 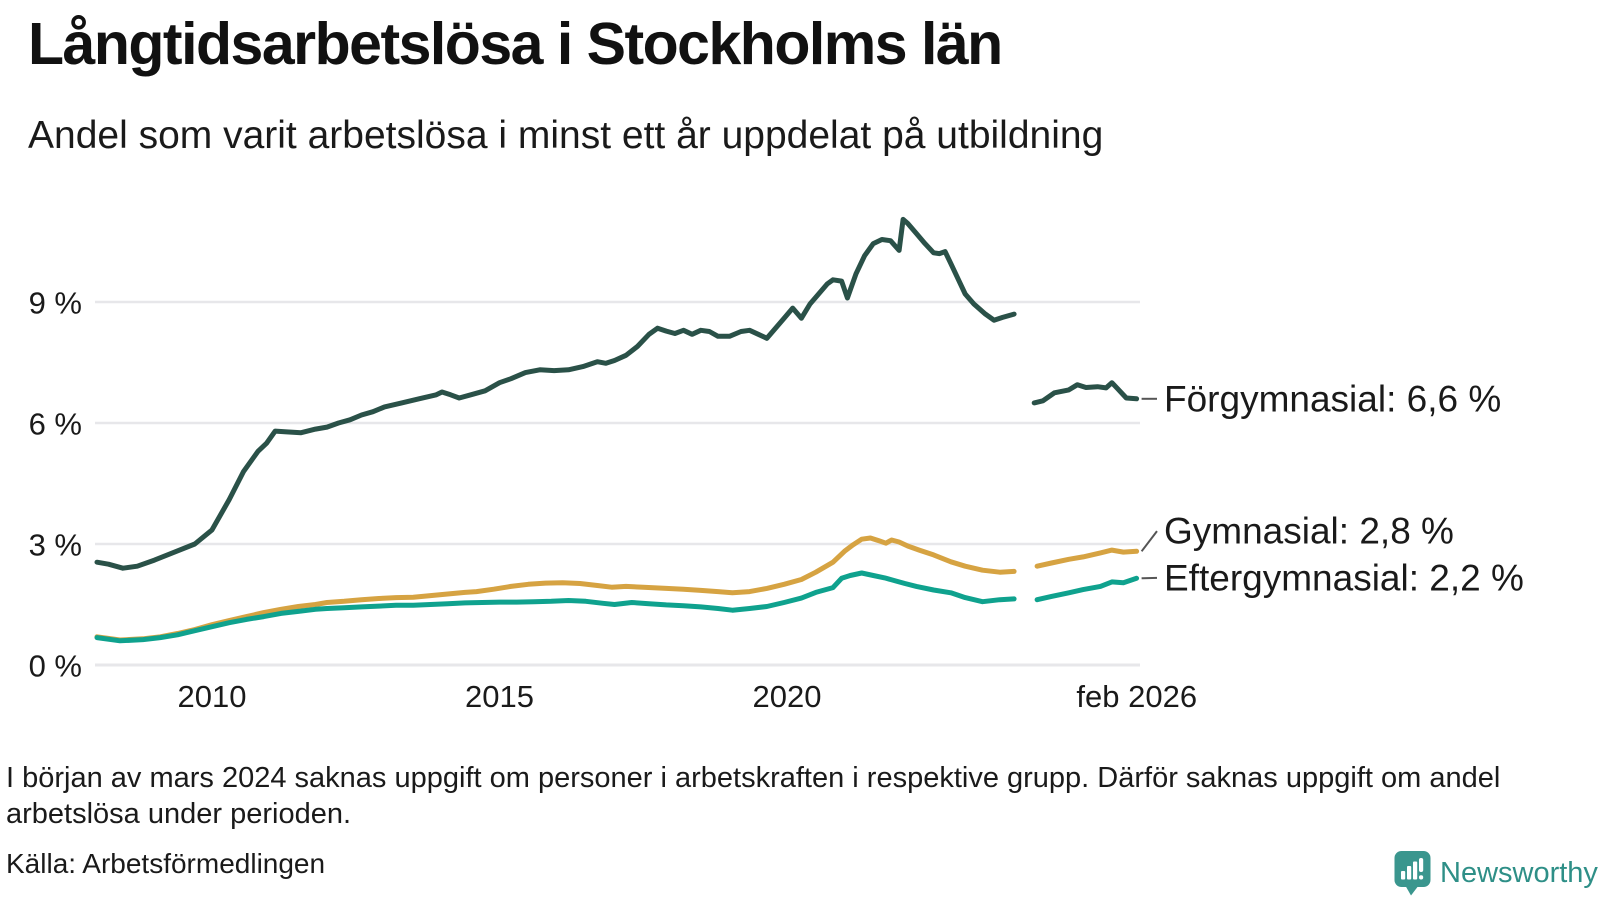 What do you see at coordinates (1344, 577) in the screenshot?
I see `series-end-label-eftergymnasial: Eftergymnasial: 2,2 %` at bounding box center [1344, 577].